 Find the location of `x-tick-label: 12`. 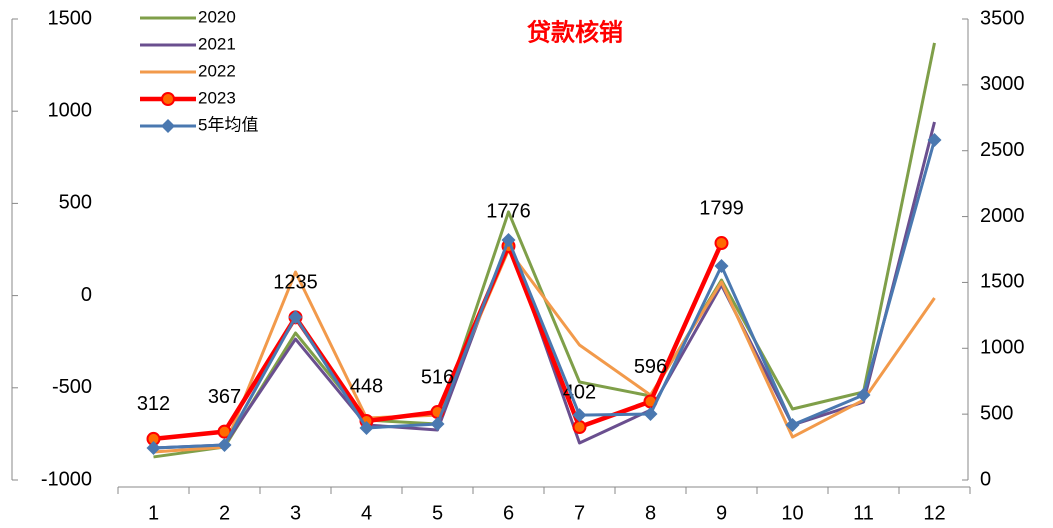

x-tick-label: 12 is located at coordinates (934, 512).